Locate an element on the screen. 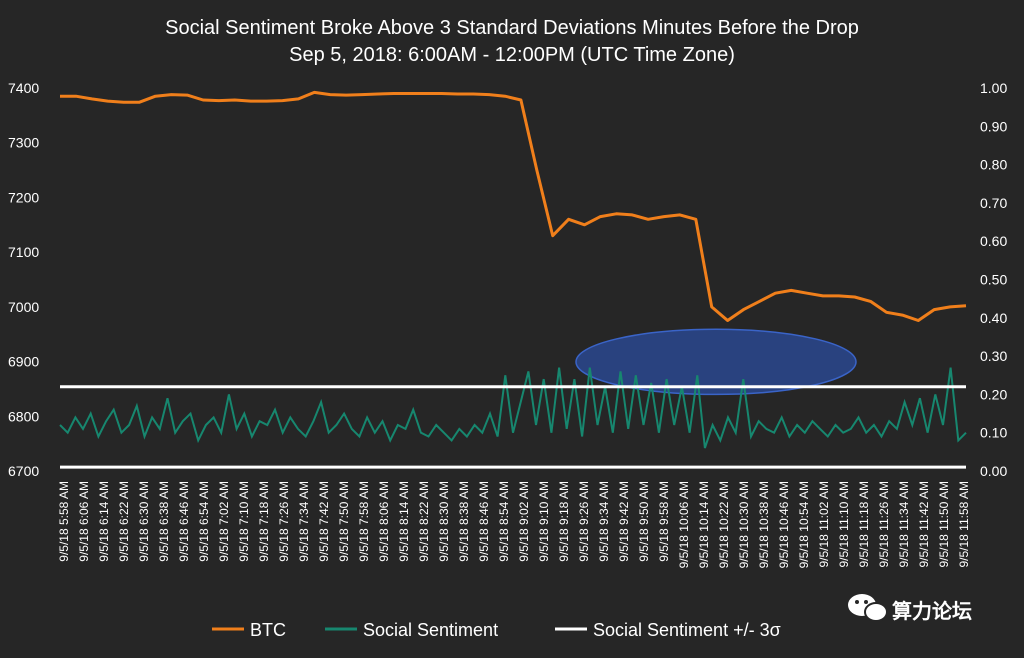 The width and height of the screenshot is (1024, 658). x-tick-label: 9/5/18 6:22 AM is located at coordinates (124, 521).